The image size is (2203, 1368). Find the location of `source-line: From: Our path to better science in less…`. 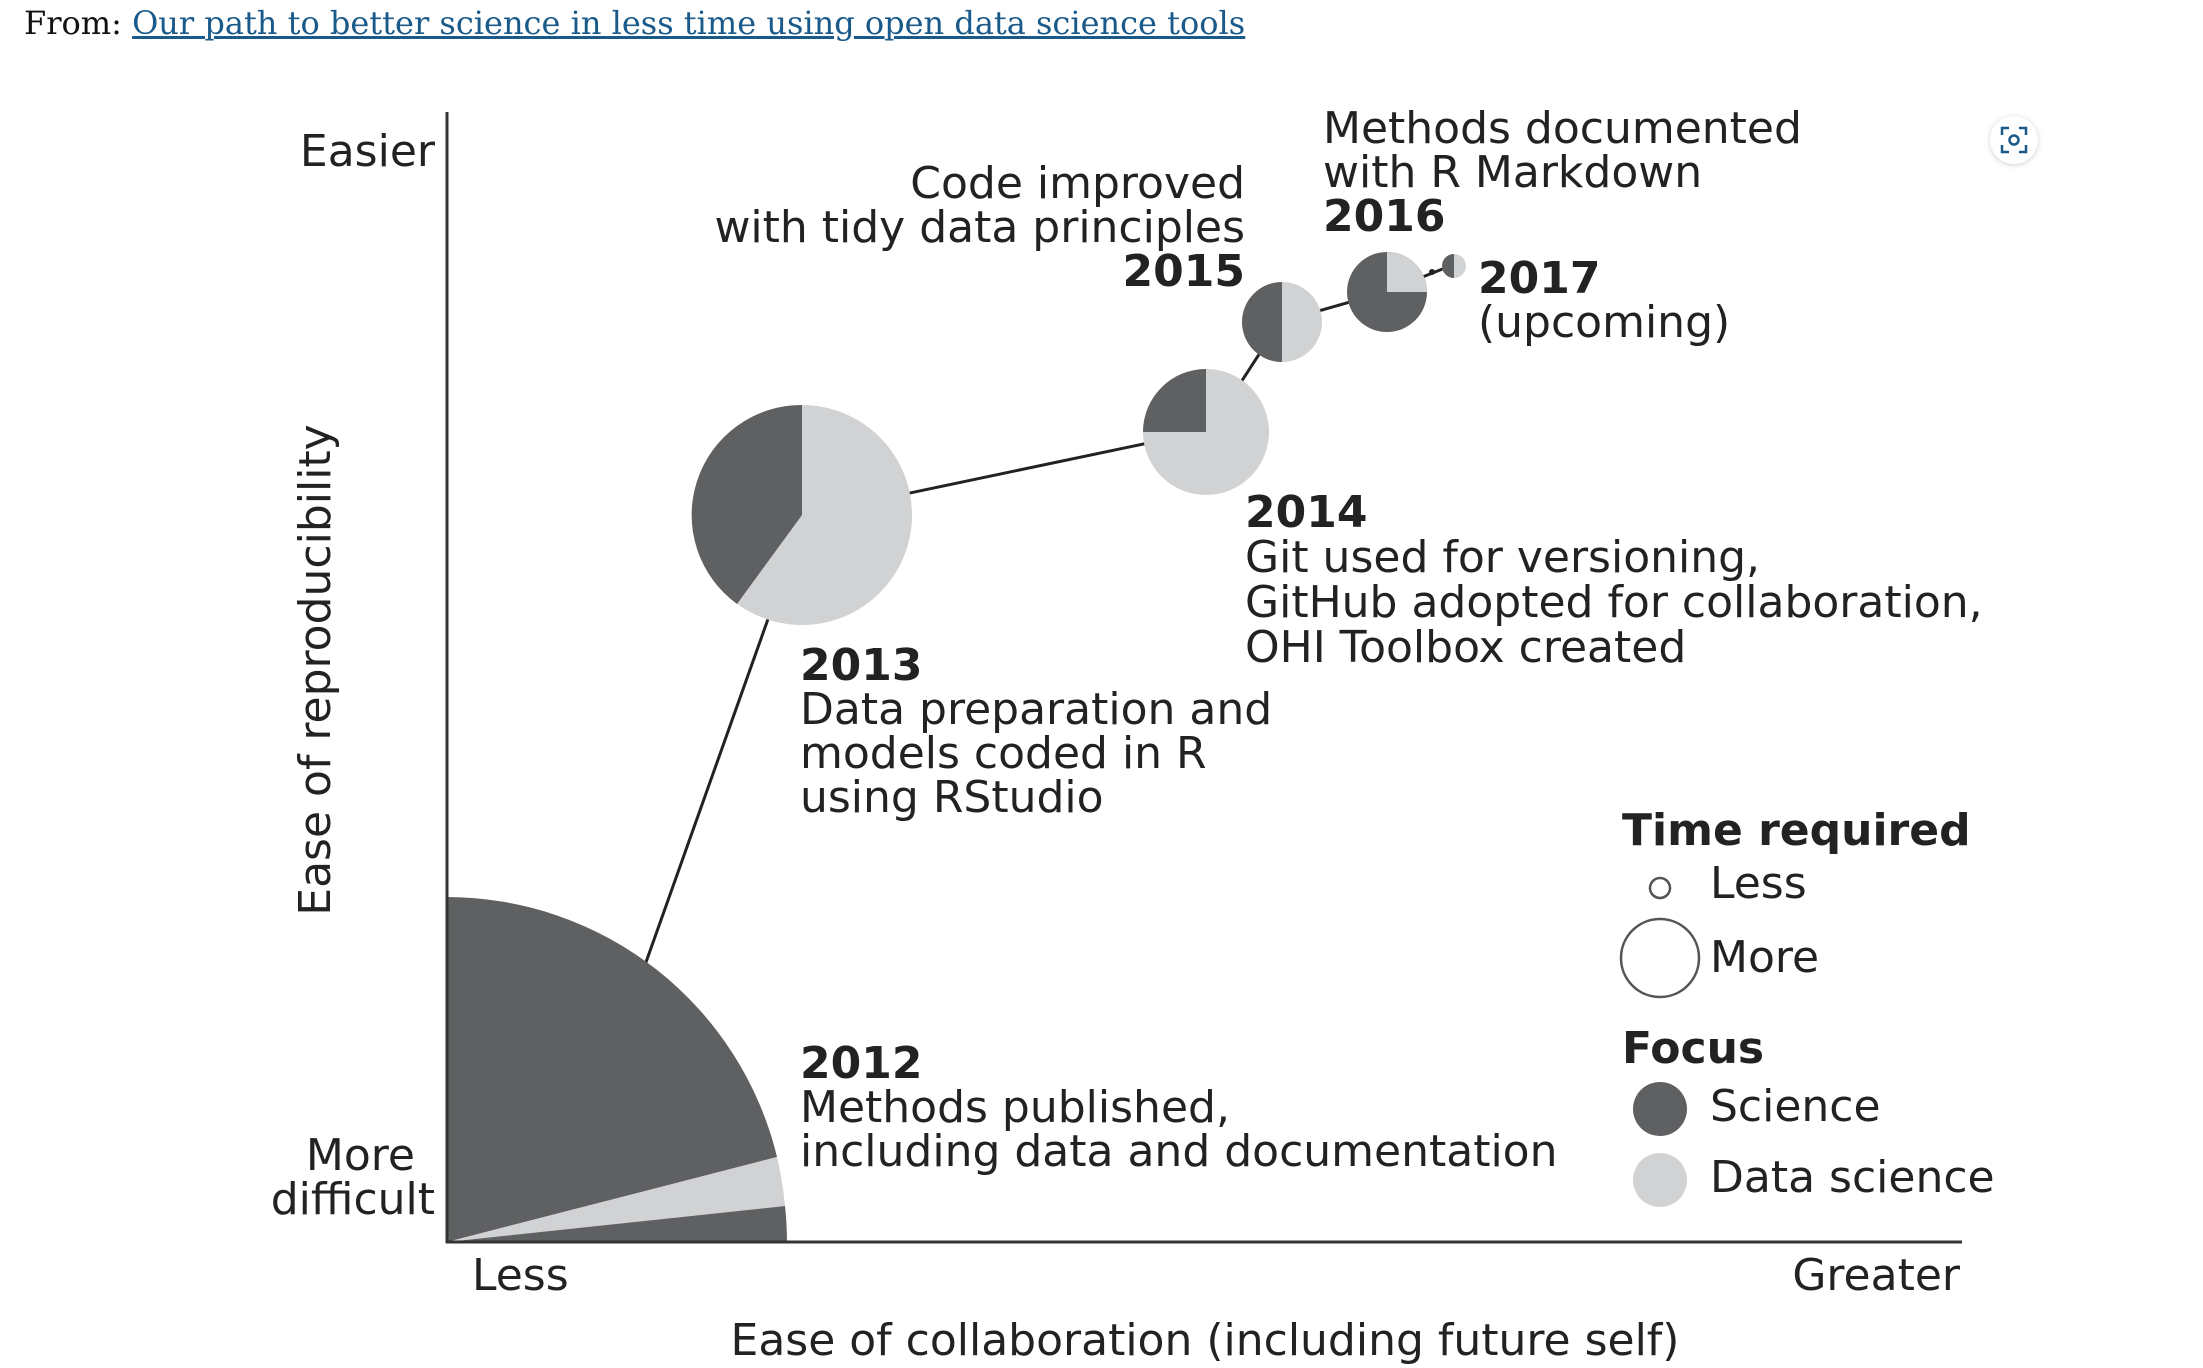

source-line: From: Our path to better science in less… is located at coordinates (634, 23).